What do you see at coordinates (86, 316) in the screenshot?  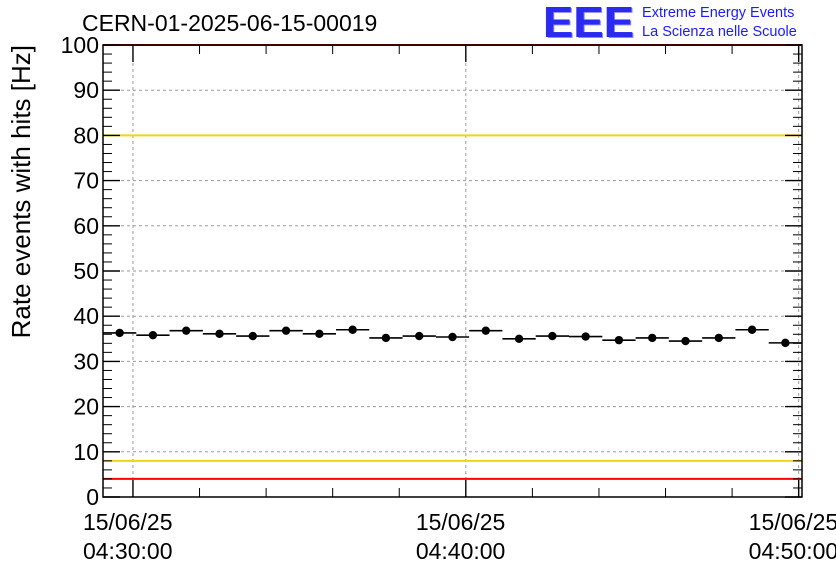 I see `y-tick-label-40: 40` at bounding box center [86, 316].